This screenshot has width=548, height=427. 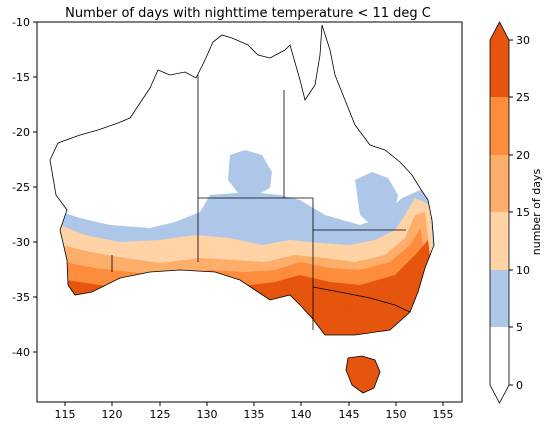 I want to click on band-5-10-east, so click(x=376, y=200).